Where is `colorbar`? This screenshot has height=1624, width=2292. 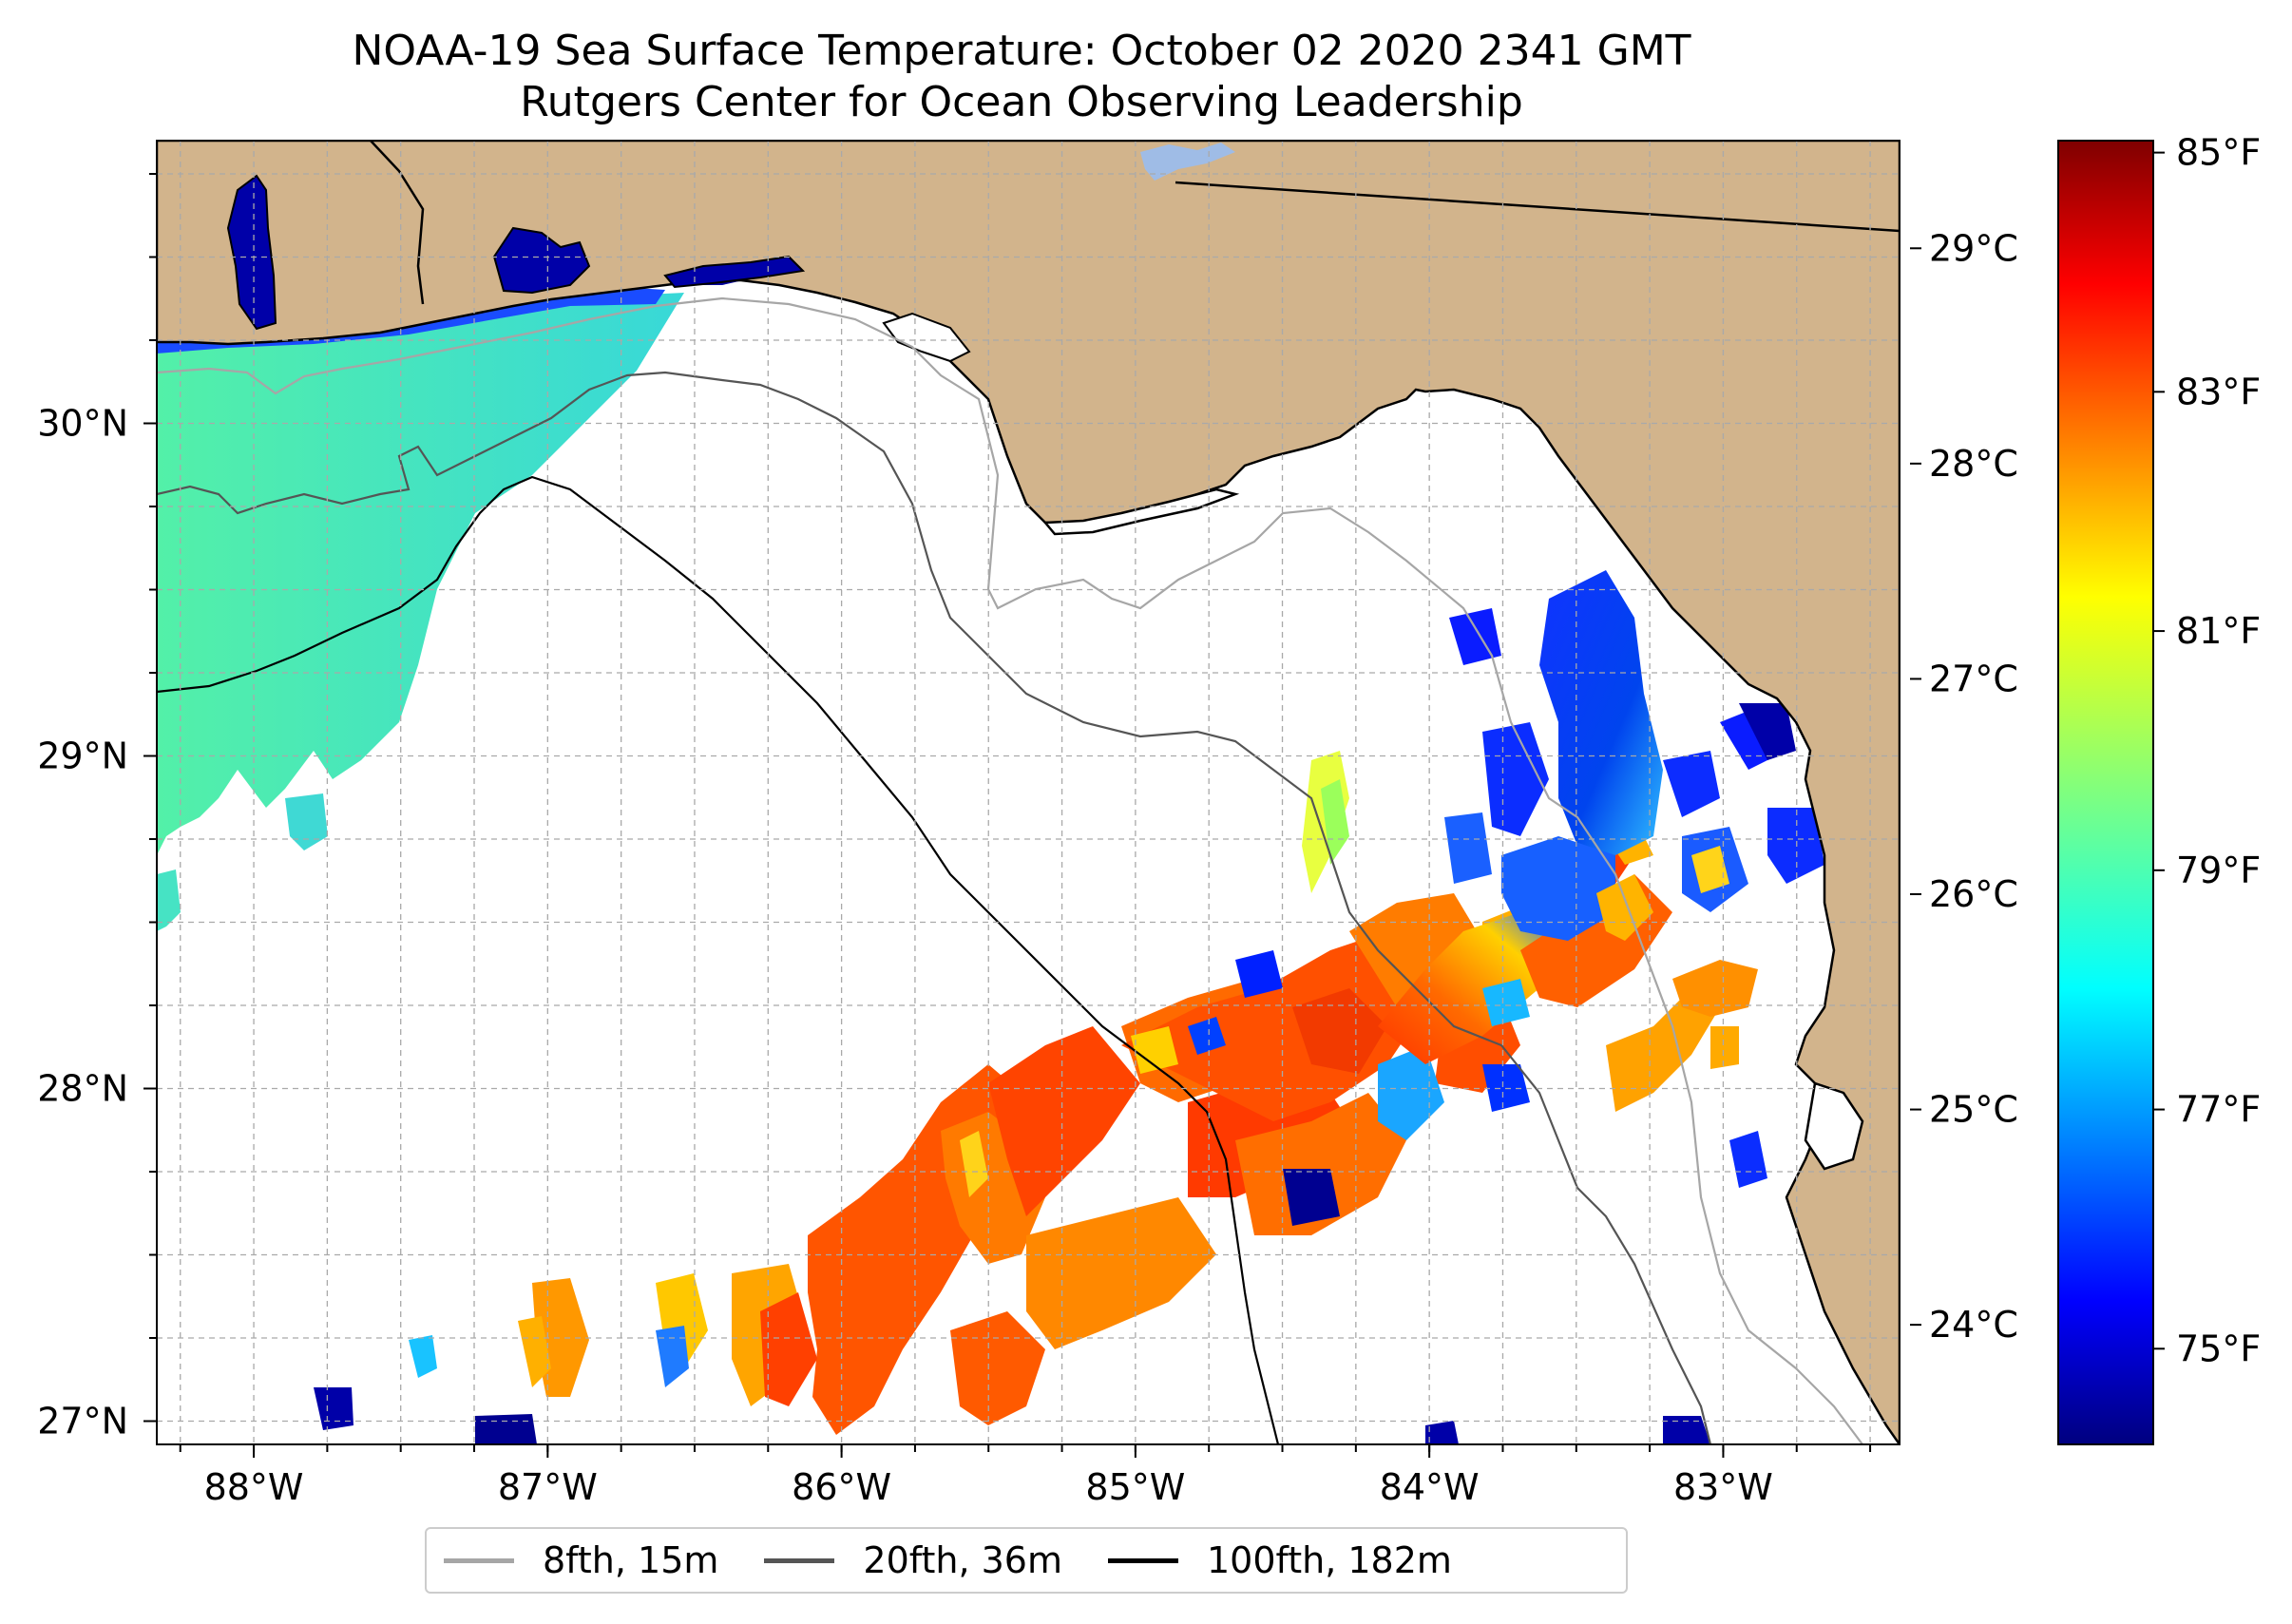
colorbar is located at coordinates (2105, 792).